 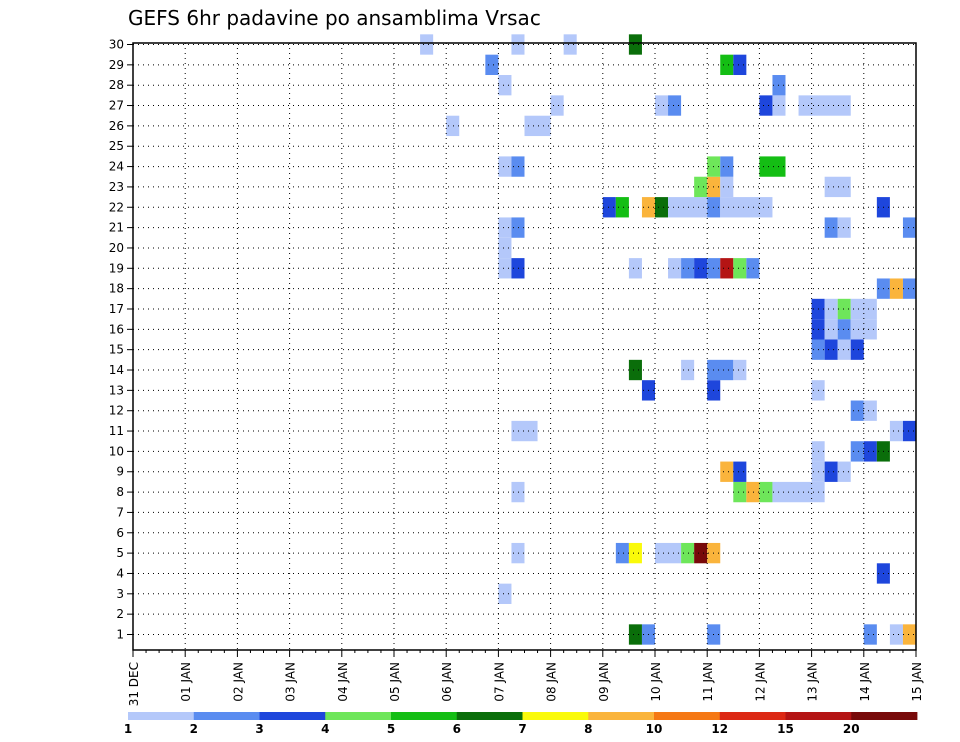 What do you see at coordinates (116, 350) in the screenshot?
I see `y-tick-label: 15` at bounding box center [116, 350].